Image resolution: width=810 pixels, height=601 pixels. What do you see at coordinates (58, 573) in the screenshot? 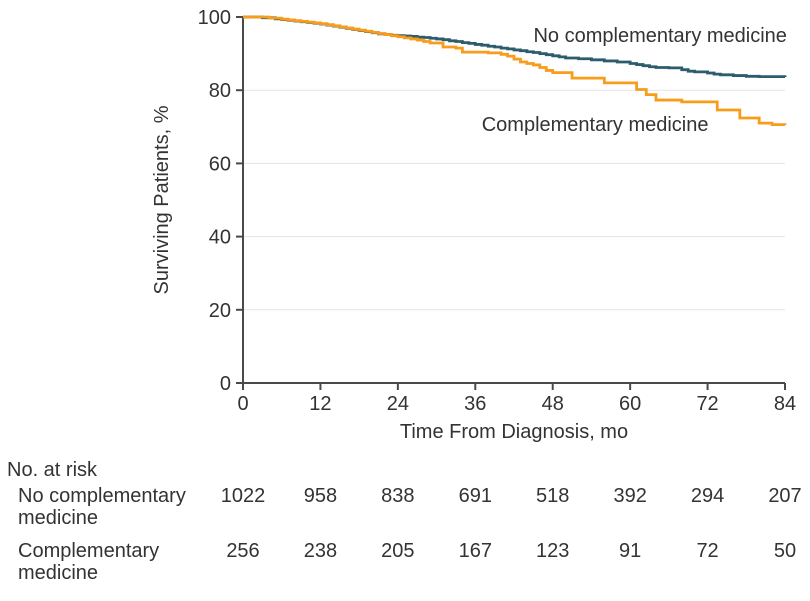
I see `at-risk-row1-label-line2: medicine` at bounding box center [58, 573].